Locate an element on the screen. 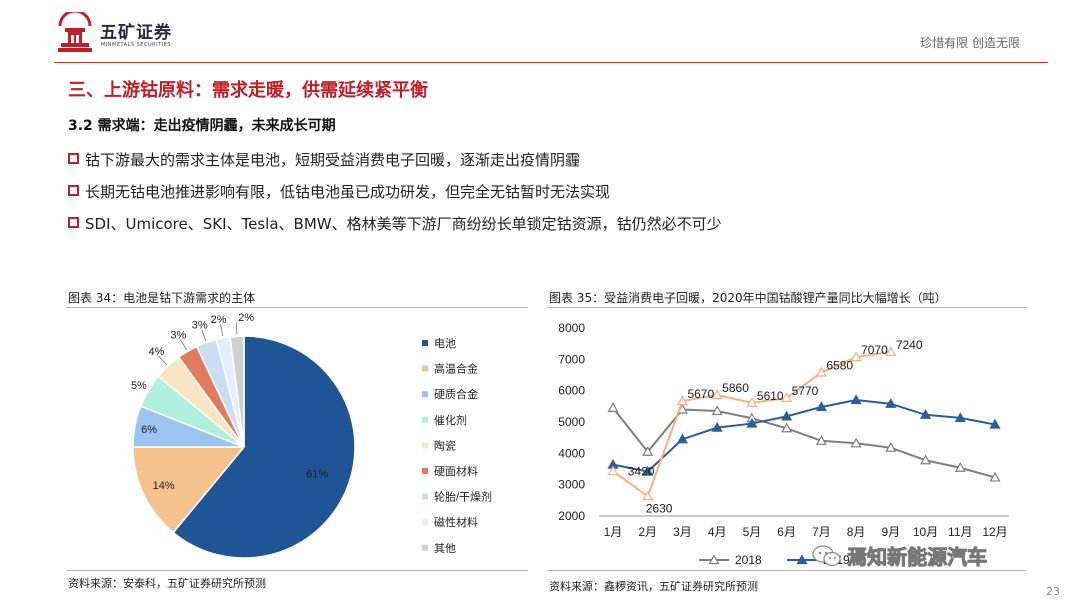 The height and width of the screenshot is (607, 1080). pie-data-label: 2% is located at coordinates (246, 318).